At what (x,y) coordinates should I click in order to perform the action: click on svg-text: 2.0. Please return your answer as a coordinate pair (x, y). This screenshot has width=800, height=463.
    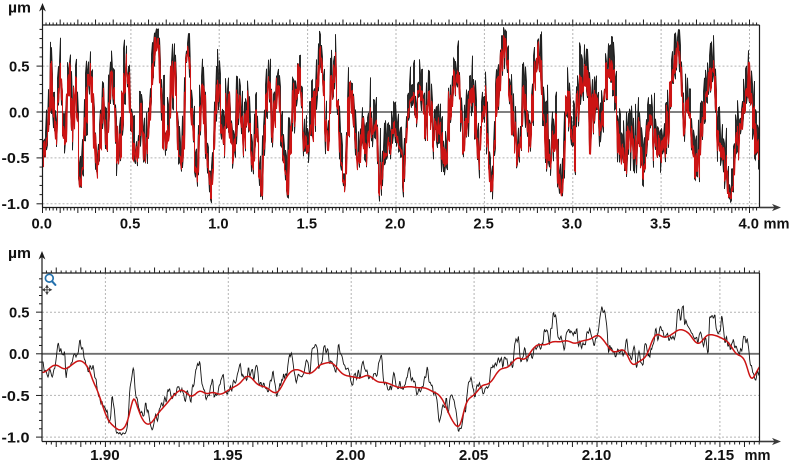
    Looking at the image, I should click on (395, 224).